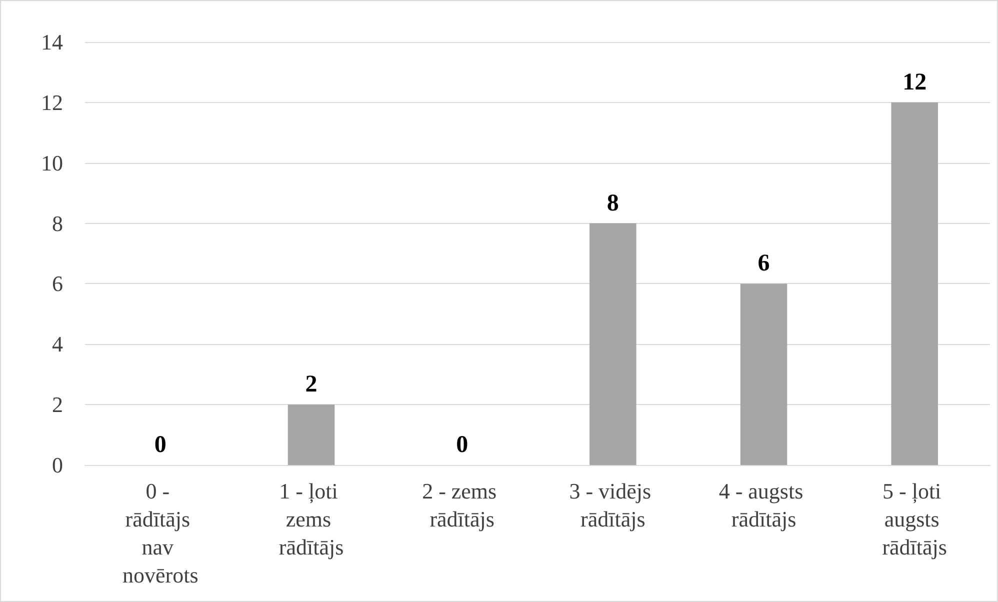 Image resolution: width=998 pixels, height=602 pixels. Describe the element at coordinates (52, 42) in the screenshot. I see `y-tick-label: 14` at that location.